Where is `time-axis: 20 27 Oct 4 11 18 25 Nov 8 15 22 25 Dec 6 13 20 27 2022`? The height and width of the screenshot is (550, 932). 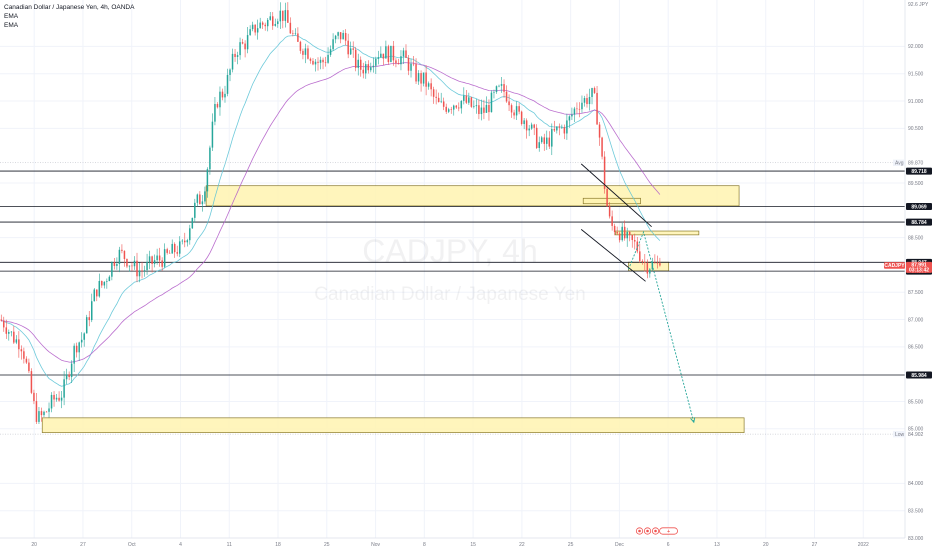
time-axis: 20 27 Oct 4 11 18 25 Nov 8 15 22 25 Dec 6 13 20 27 2022 is located at coordinates (452, 542).